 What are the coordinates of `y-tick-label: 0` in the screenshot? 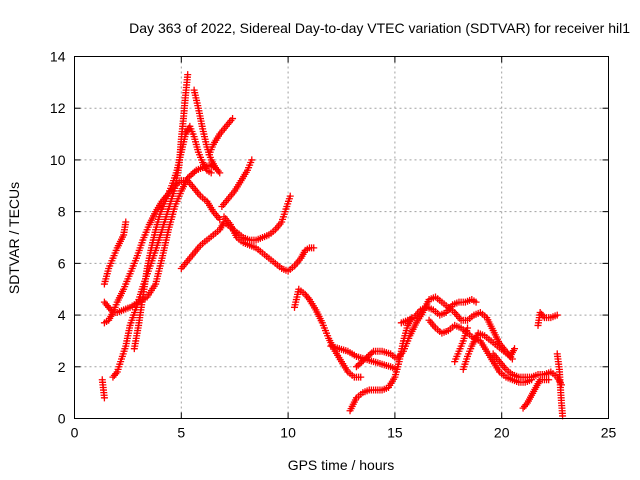 It's located at (62, 419).